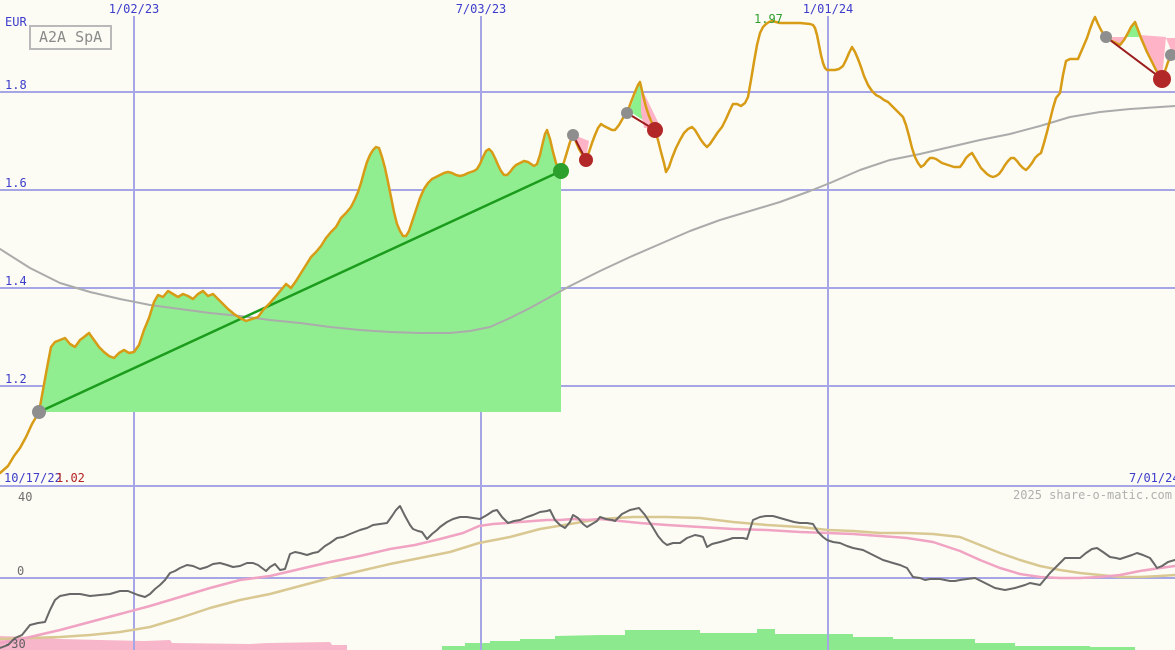 The width and height of the screenshot is (1175, 650). Describe the element at coordinates (1134, 58) in the screenshot. I see `swing-connector-line` at that location.